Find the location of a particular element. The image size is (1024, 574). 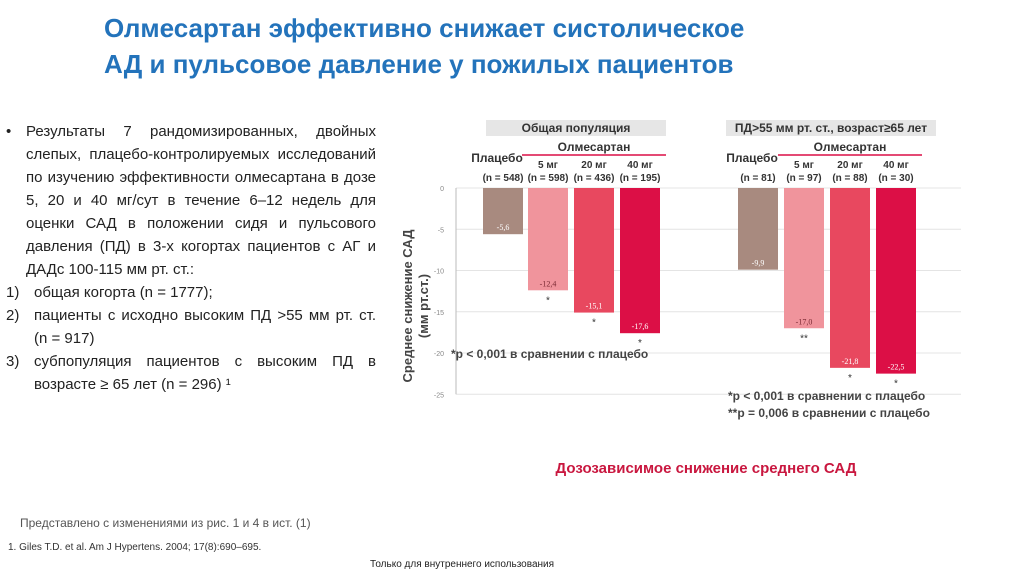

group-header: ПД>55 мм рт. ст., возраст≥65 лет is located at coordinates (831, 128).